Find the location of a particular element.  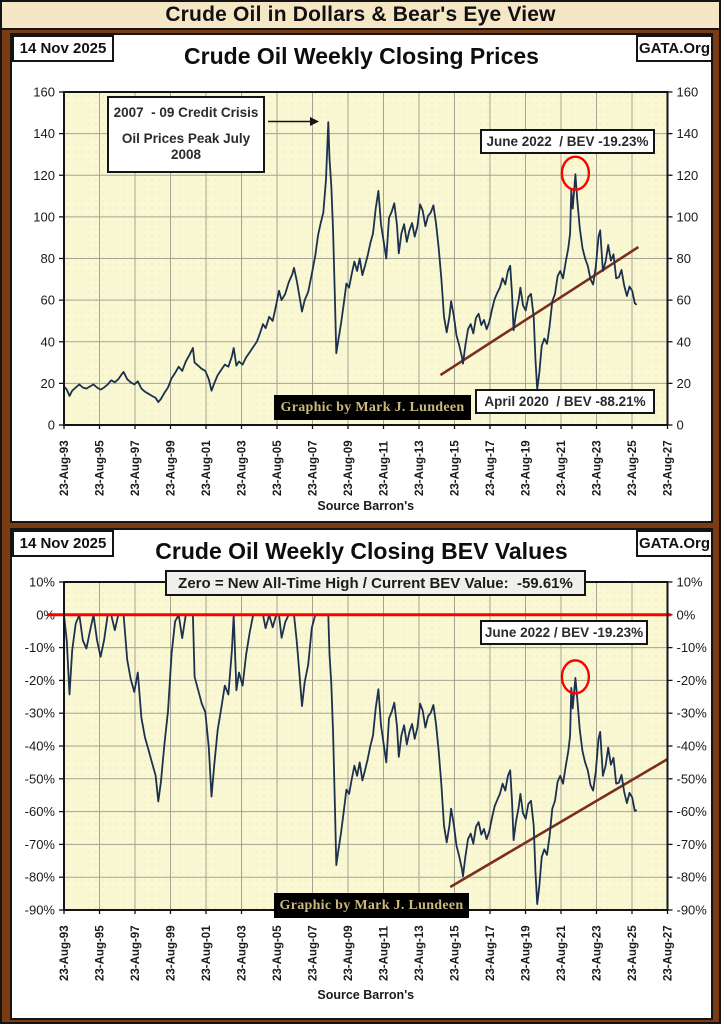

gata-org-badge: GATA.Org is located at coordinates (674, 48).